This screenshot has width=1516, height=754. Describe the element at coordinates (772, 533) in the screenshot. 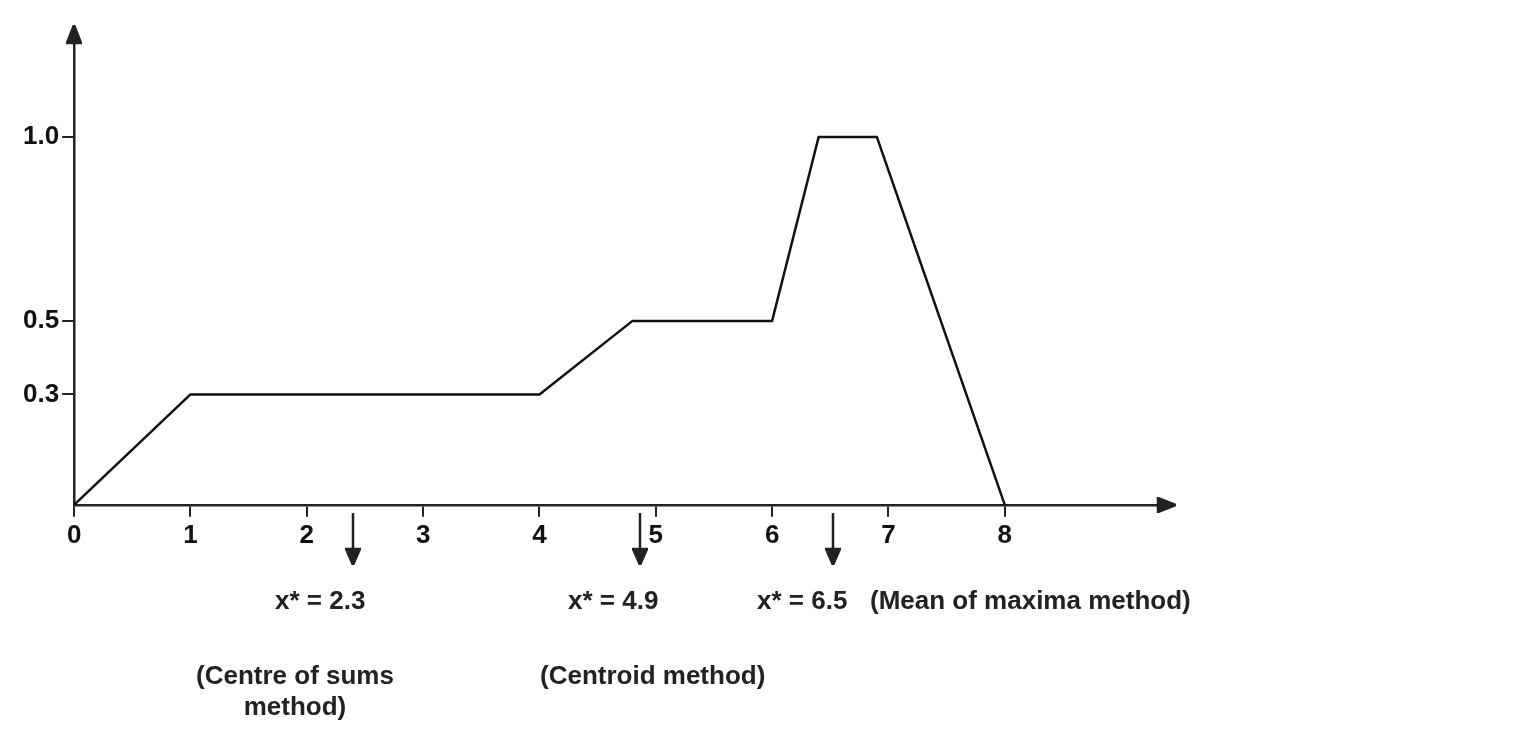

I see `x-tick-label: 6` at that location.